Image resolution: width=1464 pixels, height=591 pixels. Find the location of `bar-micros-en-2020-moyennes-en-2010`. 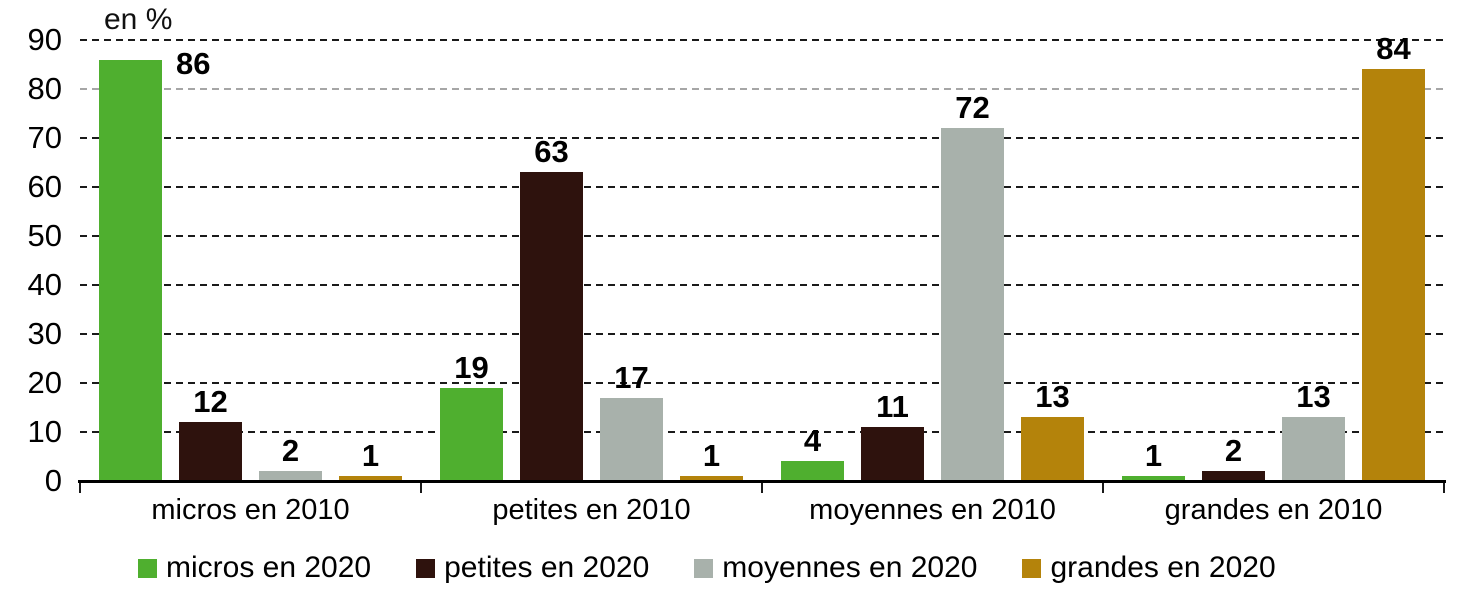

bar-micros-en-2020-moyennes-en-2010 is located at coordinates (812, 471).